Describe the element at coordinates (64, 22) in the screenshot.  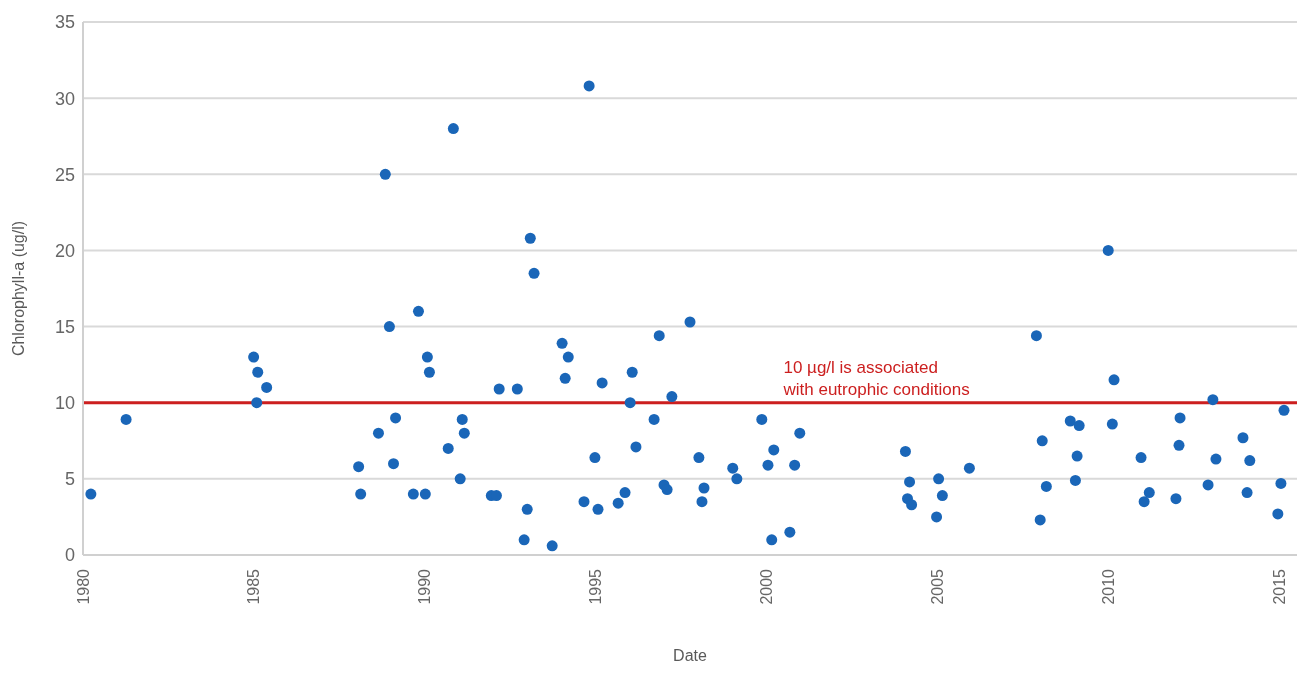
I see `y-tick-label: 35` at that location.